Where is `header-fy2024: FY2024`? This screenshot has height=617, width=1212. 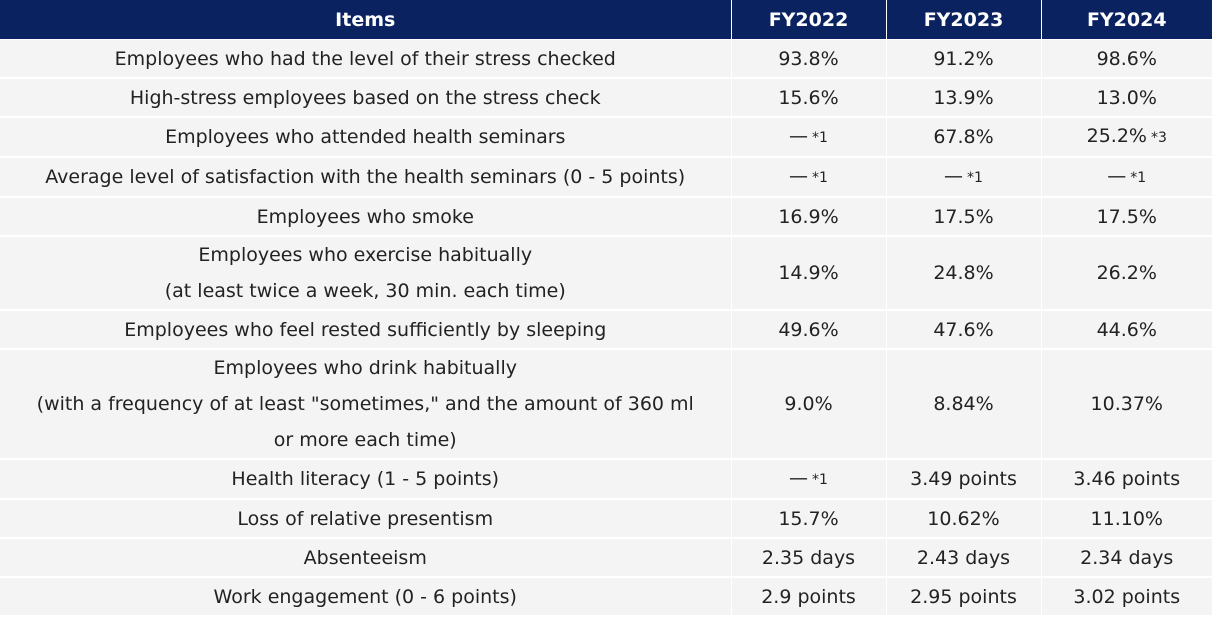 header-fy2024: FY2024 is located at coordinates (1126, 20).